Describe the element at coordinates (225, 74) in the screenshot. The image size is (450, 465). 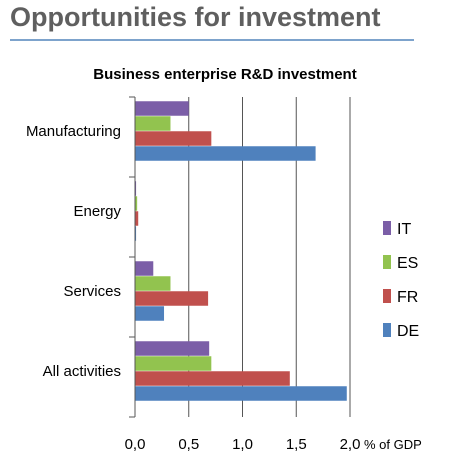
I see `chart-title: Business enterprise R&D investment` at that location.